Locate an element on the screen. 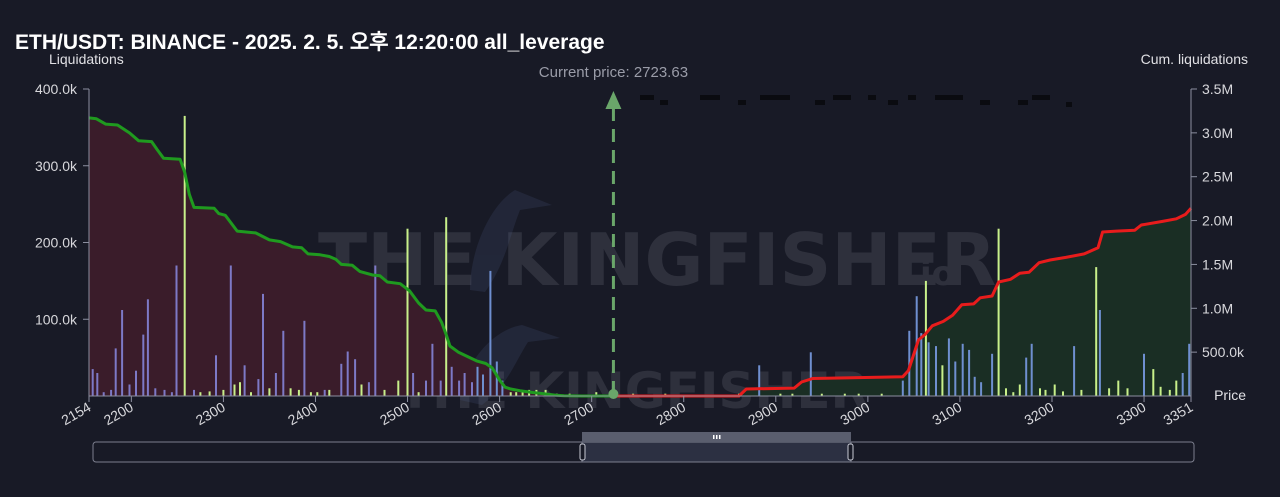  range-slider-window is located at coordinates (716, 452).